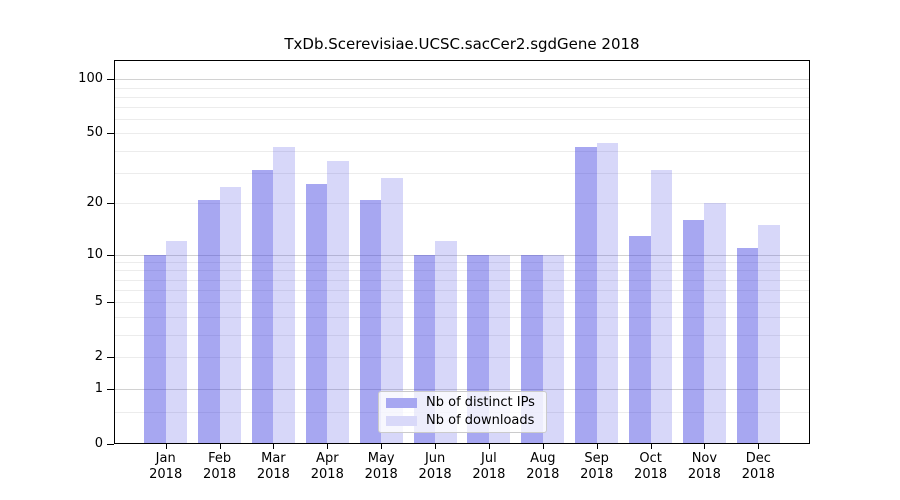  I want to click on x-tick-month: Oct, so click(650, 458).